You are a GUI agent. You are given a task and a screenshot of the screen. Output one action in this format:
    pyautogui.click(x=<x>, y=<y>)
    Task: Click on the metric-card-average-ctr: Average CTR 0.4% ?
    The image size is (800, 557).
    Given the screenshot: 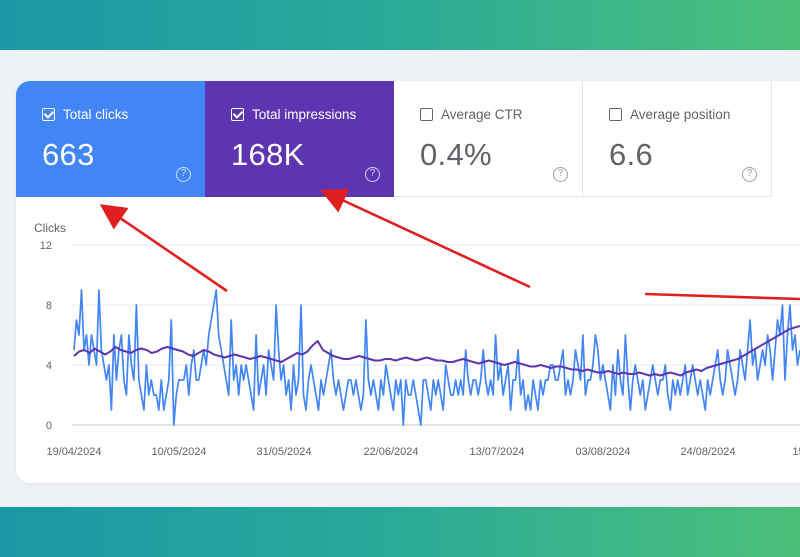 What is the action you would take?
    pyautogui.click(x=488, y=139)
    